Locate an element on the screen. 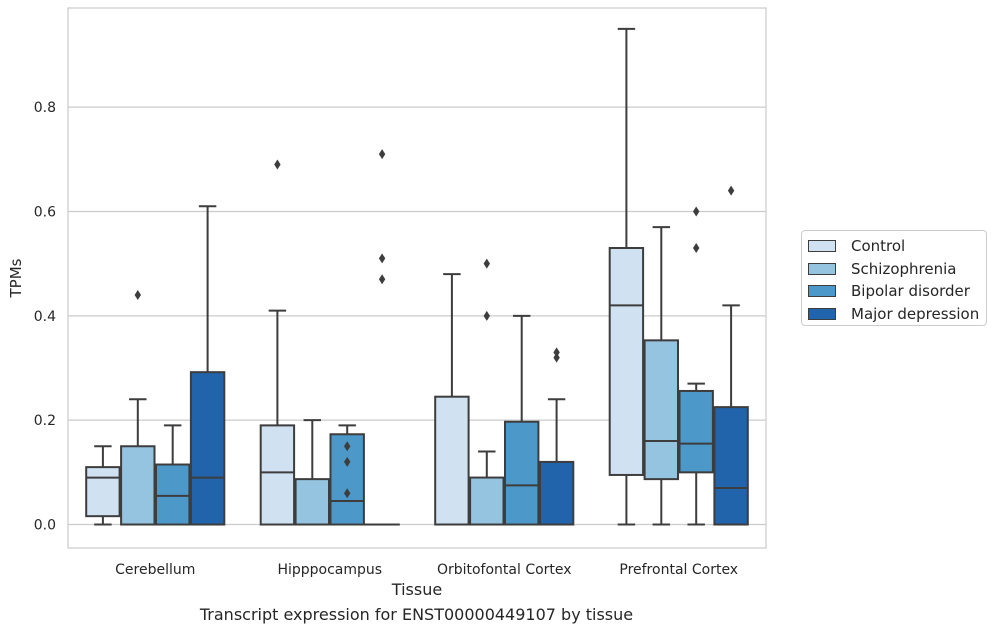 The height and width of the screenshot is (634, 997). y-tick-label: 0.8 is located at coordinates (45, 108).